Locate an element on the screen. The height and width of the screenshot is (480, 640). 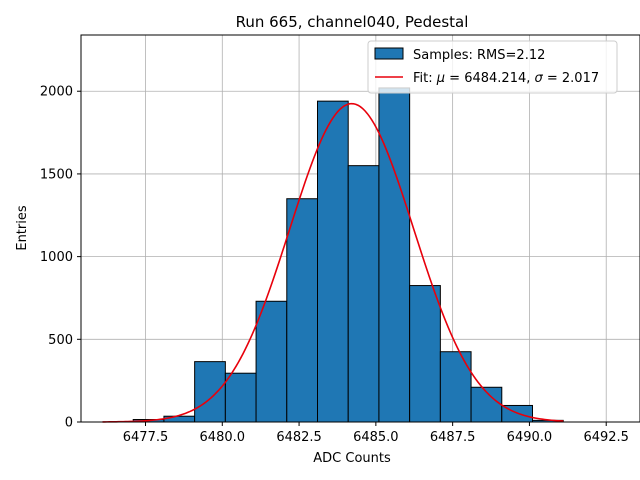
legend-fit-mu-value: = 6484.214, is located at coordinates (489, 78).